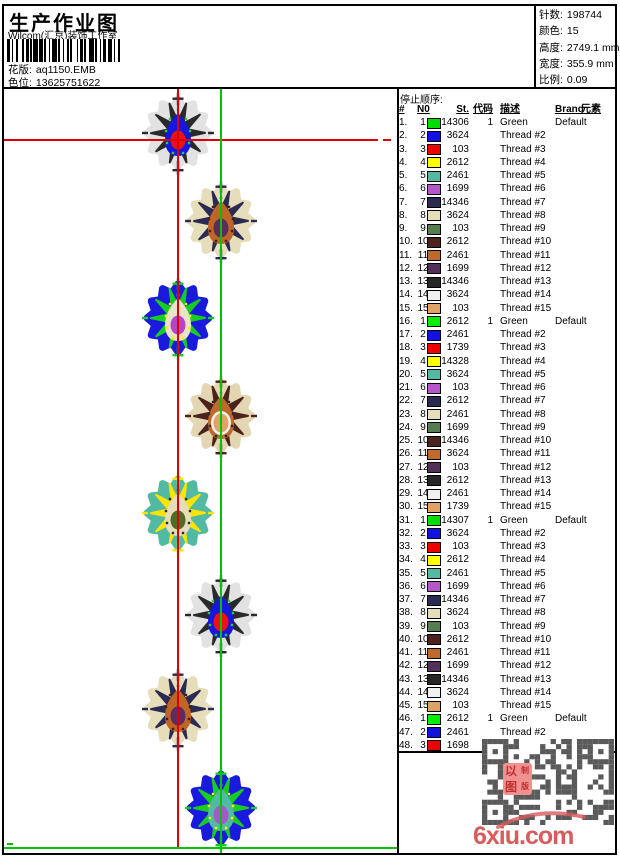  I want to click on stitch-count: 14306, so click(455, 122).